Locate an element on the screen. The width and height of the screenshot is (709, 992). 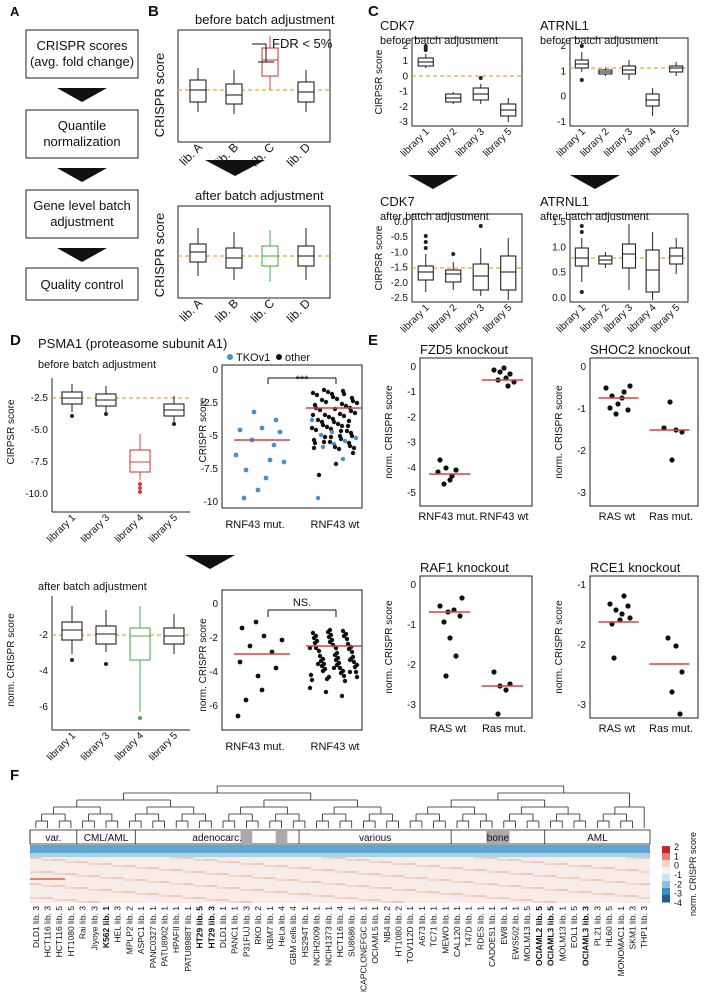
category-label: var. is located at coordinates (53, 838).